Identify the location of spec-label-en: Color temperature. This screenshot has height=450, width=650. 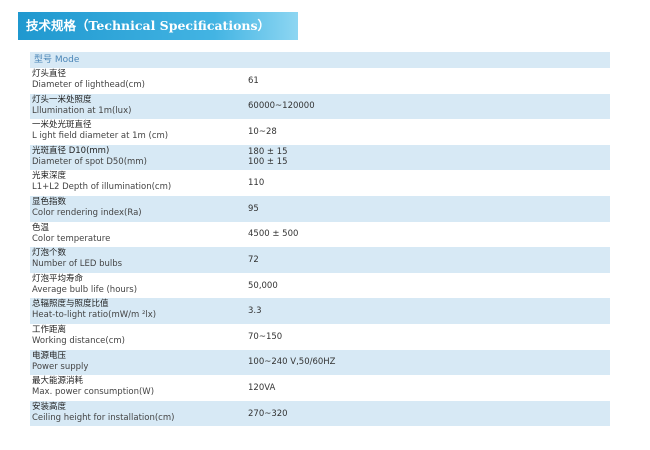
(71, 238).